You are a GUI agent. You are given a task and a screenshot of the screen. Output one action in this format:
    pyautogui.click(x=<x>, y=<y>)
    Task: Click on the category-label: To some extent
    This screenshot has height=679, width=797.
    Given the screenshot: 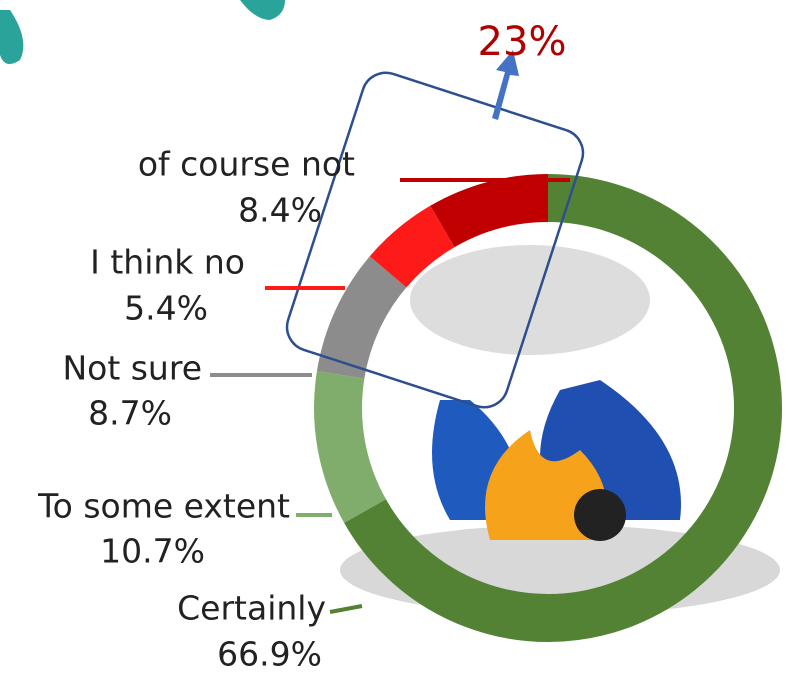 What is the action you would take?
    pyautogui.click(x=163, y=506)
    